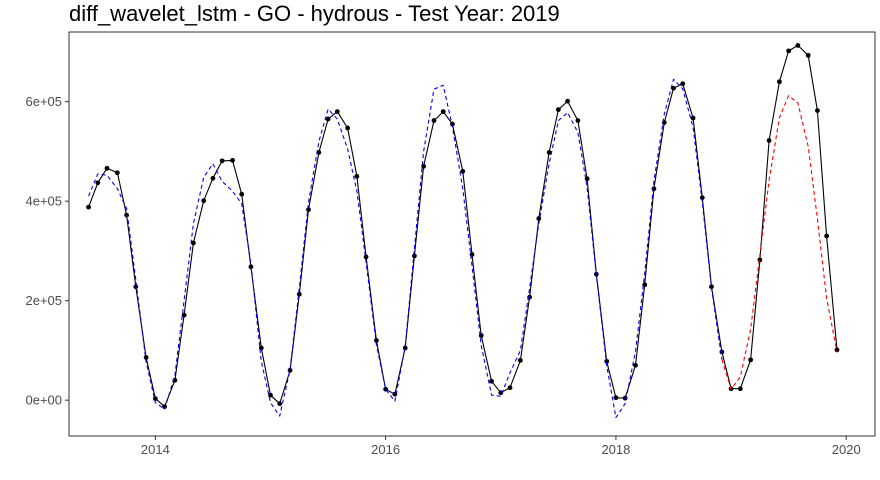  Describe the element at coordinates (43, 400) in the screenshot. I see `y-tick-label: 0e+00` at that location.